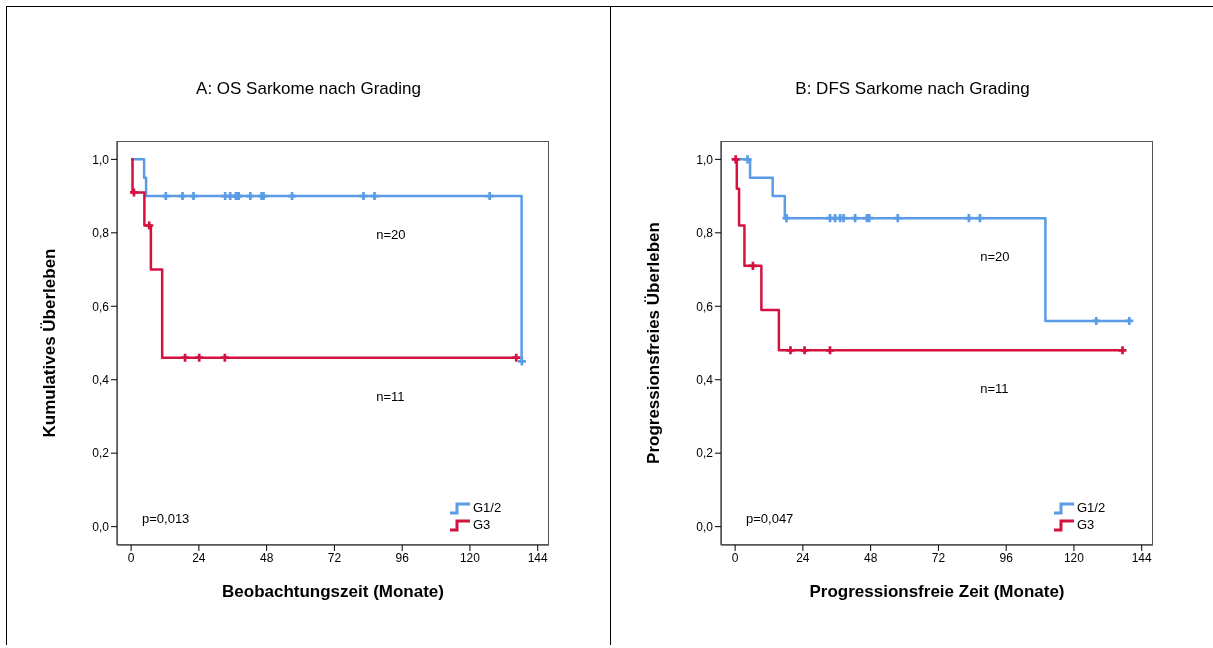  I want to click on chart-title: A: OS Sarkome nach Grading, so click(308, 89).